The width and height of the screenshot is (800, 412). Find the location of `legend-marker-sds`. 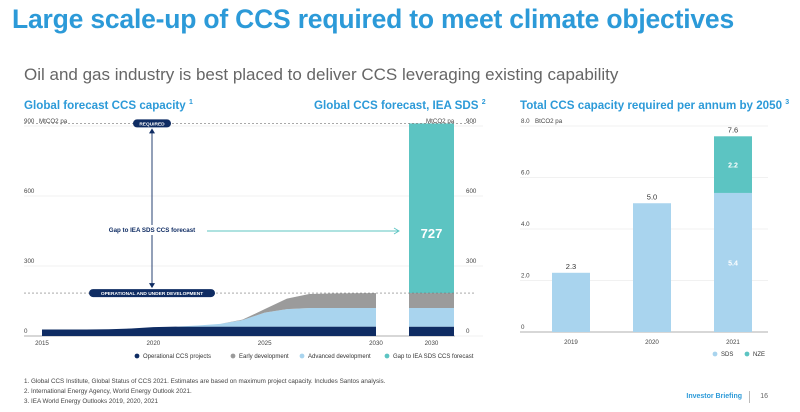

legend-marker-sds is located at coordinates (715, 354).